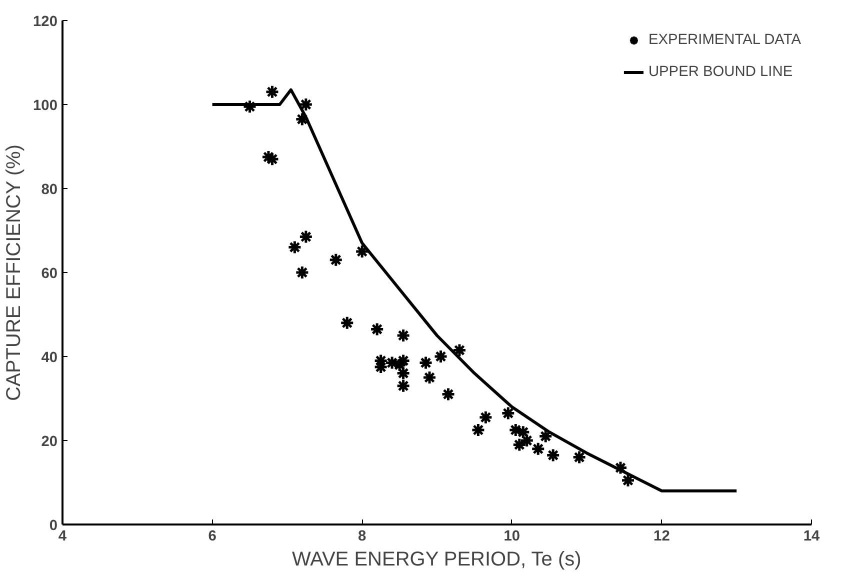 The width and height of the screenshot is (841, 573). I want to click on y-tick-label: 100, so click(45, 106).